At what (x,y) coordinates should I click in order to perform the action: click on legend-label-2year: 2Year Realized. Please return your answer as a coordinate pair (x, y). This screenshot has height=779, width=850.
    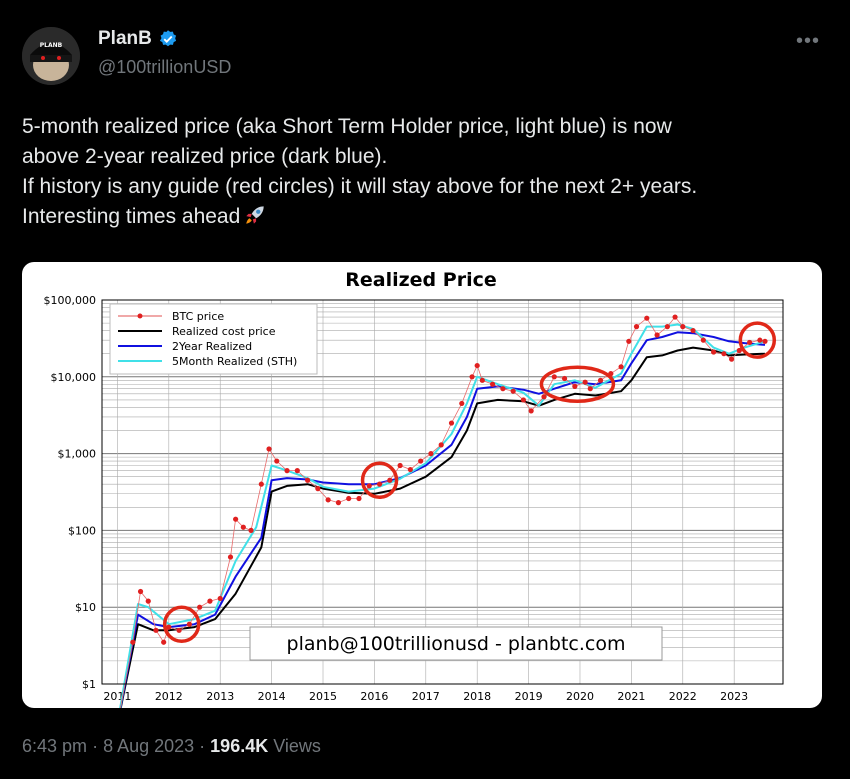
    Looking at the image, I should click on (212, 346).